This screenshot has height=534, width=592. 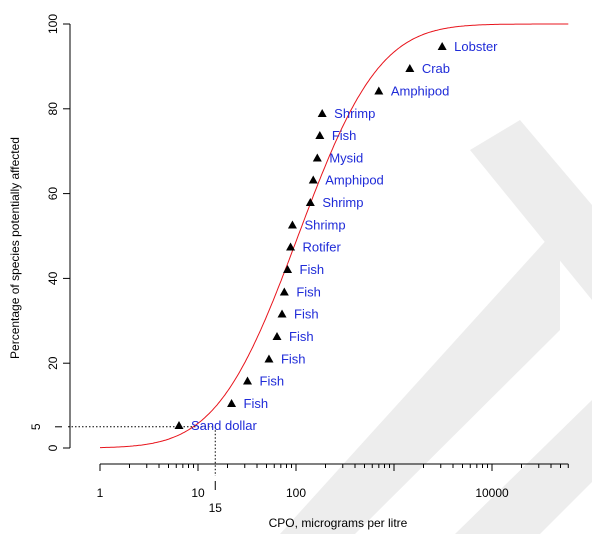 What do you see at coordinates (436, 68) in the screenshot?
I see `data-point-label: Crab` at bounding box center [436, 68].